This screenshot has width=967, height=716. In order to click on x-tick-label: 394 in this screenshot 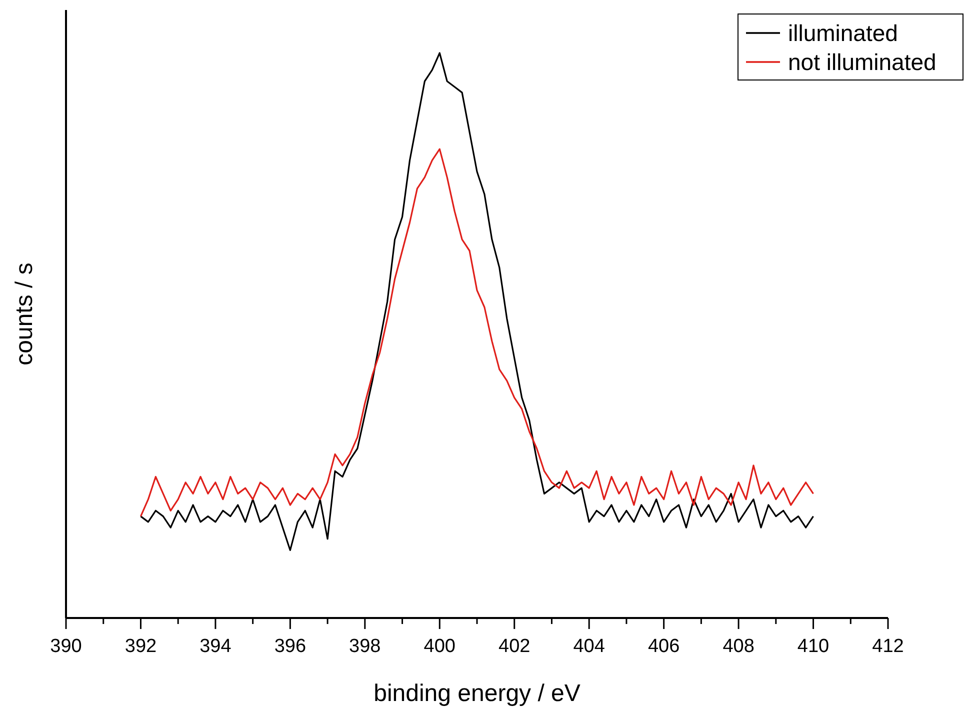, I will do `click(216, 646)`.